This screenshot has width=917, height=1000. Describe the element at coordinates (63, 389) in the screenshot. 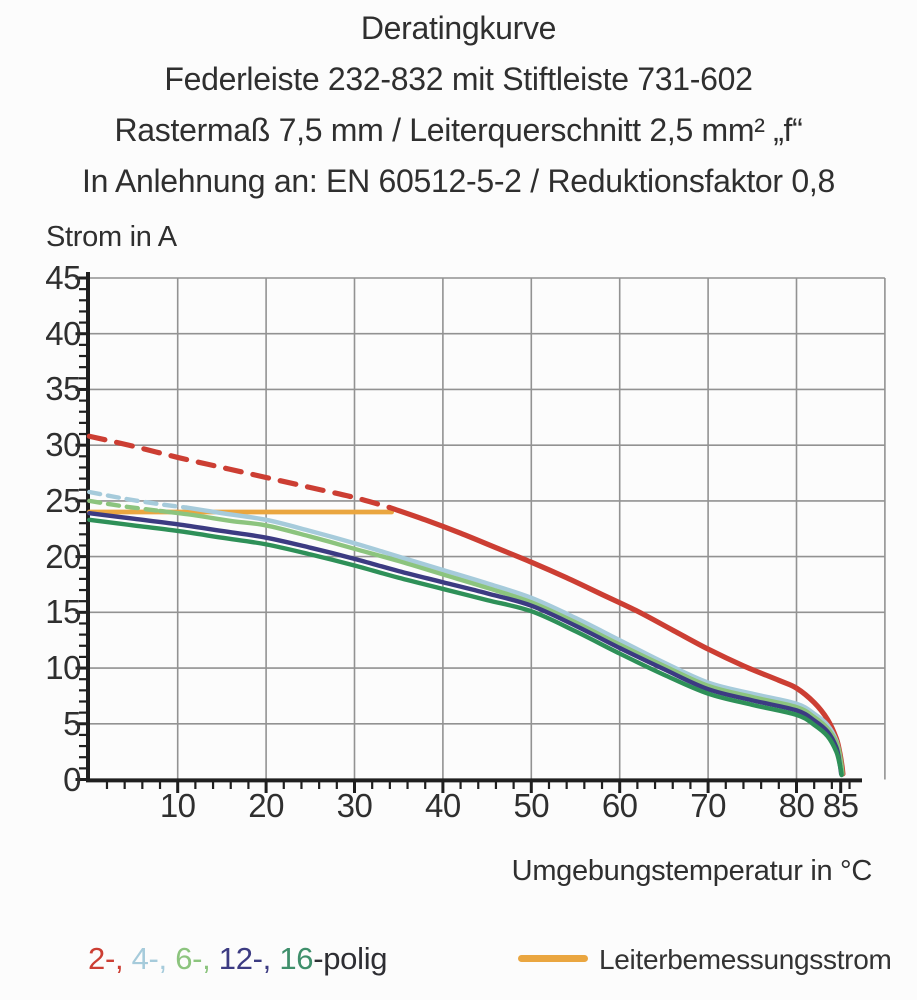

I see `y-tick-label-35: 35` at that location.